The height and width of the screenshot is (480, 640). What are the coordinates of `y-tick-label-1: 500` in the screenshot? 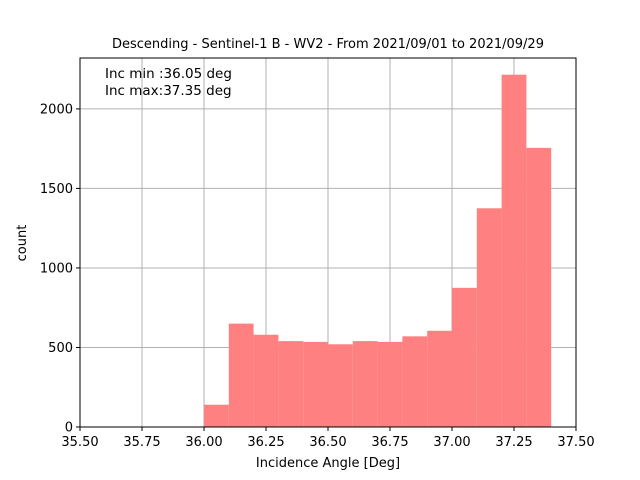 It's located at (60, 348).